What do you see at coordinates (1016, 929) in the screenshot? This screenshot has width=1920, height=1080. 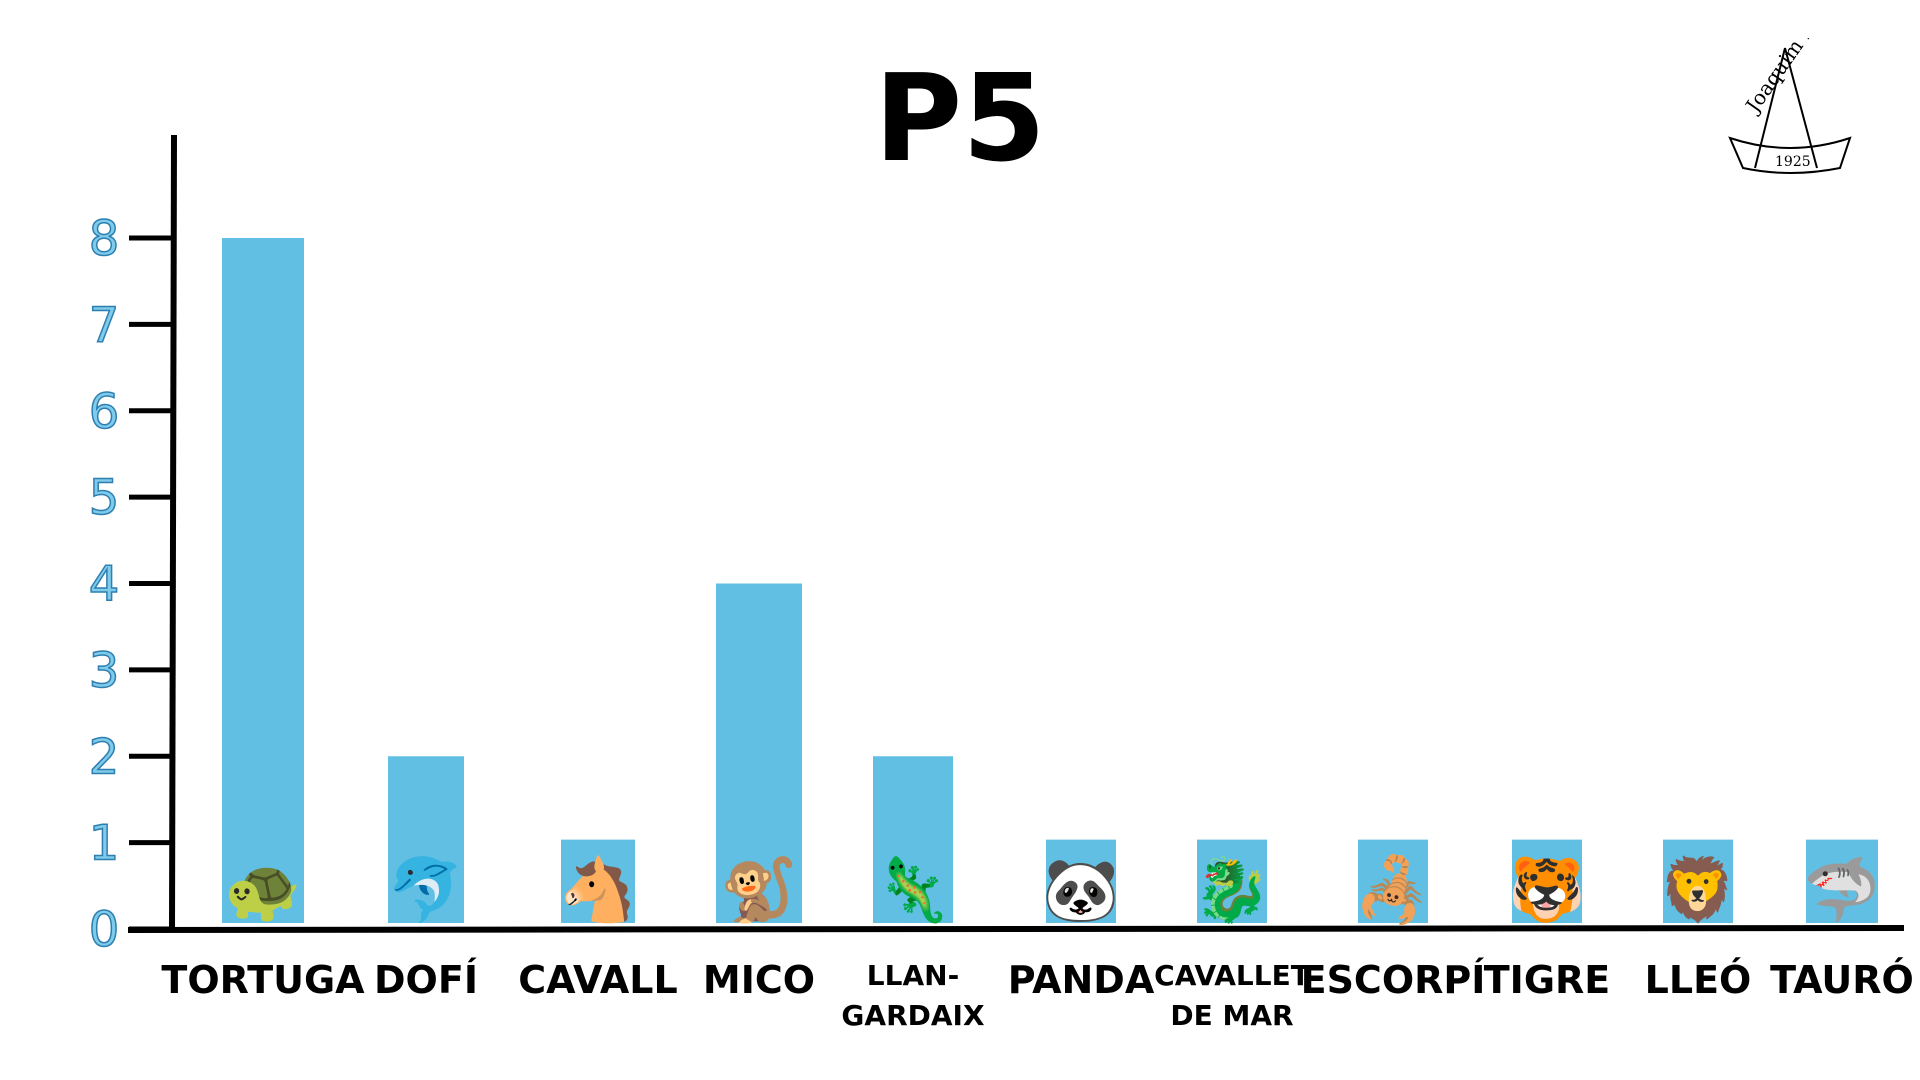 I see `x-axis` at bounding box center [1016, 929].